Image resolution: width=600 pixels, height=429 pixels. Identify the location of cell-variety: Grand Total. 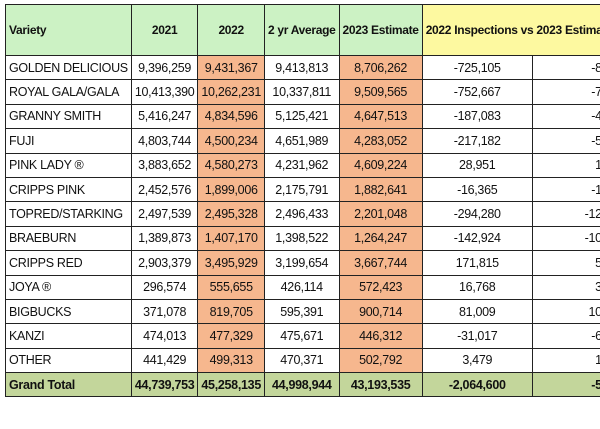
(68, 385).